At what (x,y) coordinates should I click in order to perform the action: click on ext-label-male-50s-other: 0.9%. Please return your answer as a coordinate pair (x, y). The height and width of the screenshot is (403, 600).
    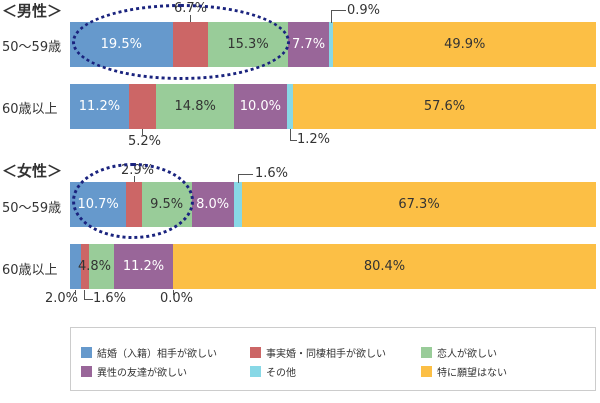
    Looking at the image, I should click on (364, 10).